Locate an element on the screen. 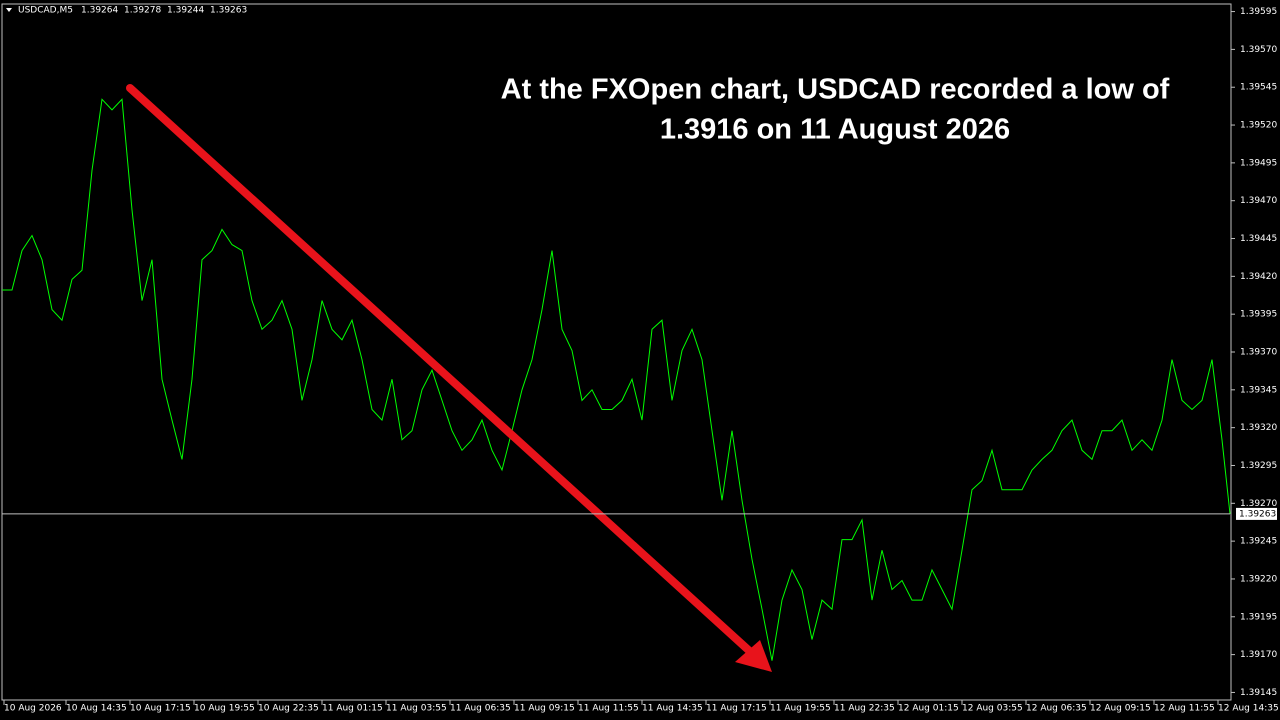  y-tick-label: 1.39145 is located at coordinates (1258, 693).